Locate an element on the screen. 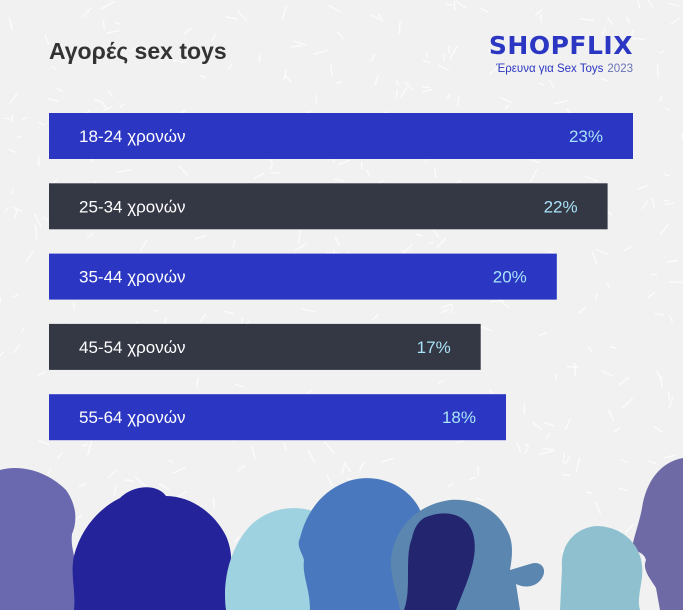  survey-name: Έρευνα για Sex Toys is located at coordinates (550, 69).